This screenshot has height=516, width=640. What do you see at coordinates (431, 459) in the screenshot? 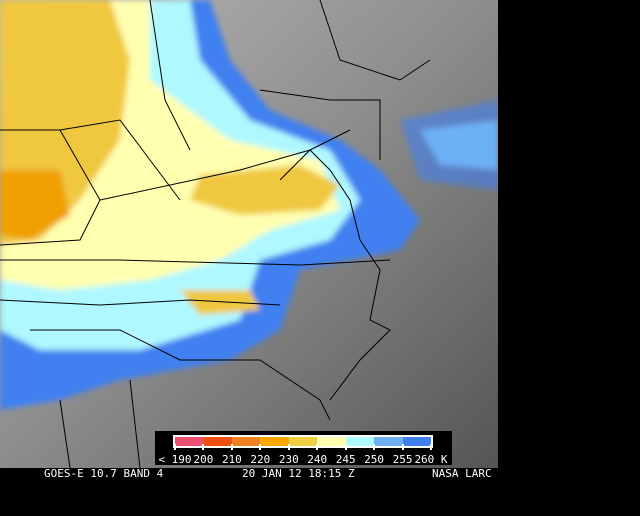
I see `legend-tick-label: 260 K` at bounding box center [431, 459].